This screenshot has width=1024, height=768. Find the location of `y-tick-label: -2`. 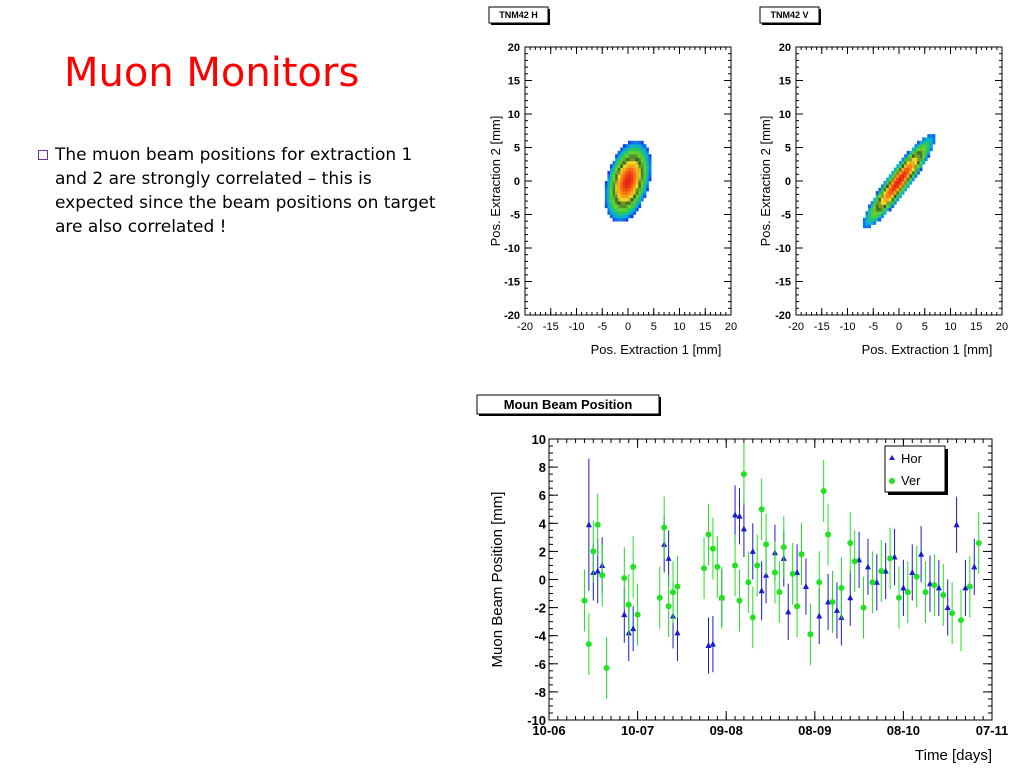

y-tick-label: -2 is located at coordinates (540, 608).